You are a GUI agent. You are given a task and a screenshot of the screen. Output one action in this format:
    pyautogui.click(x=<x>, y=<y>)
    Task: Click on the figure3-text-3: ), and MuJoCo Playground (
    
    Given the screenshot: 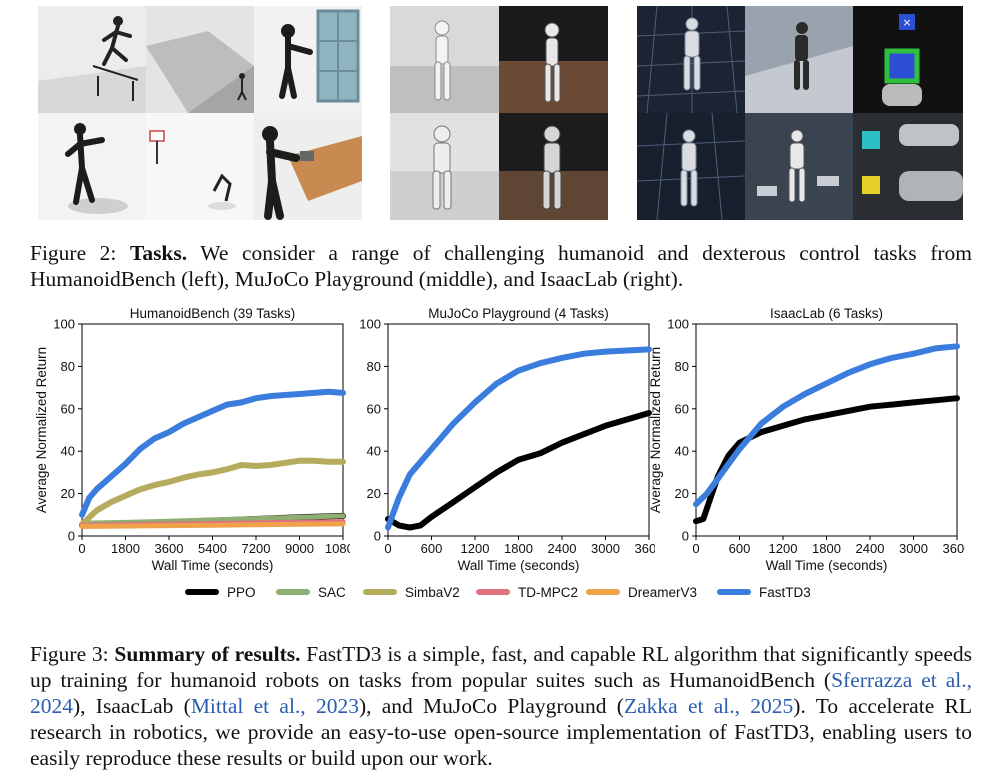 What is the action you would take?
    pyautogui.click(x=491, y=706)
    